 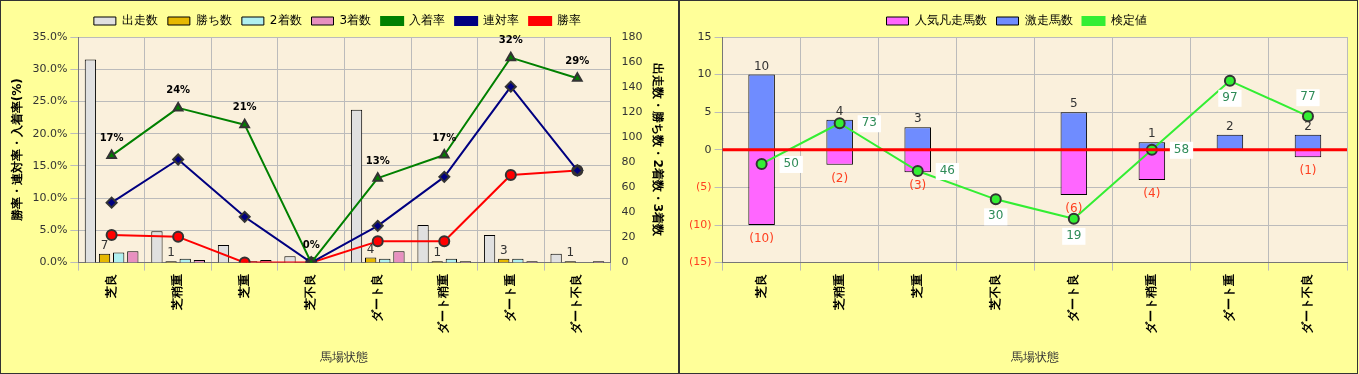 I want to click on y2-tick-label: 40, so click(x=628, y=212).